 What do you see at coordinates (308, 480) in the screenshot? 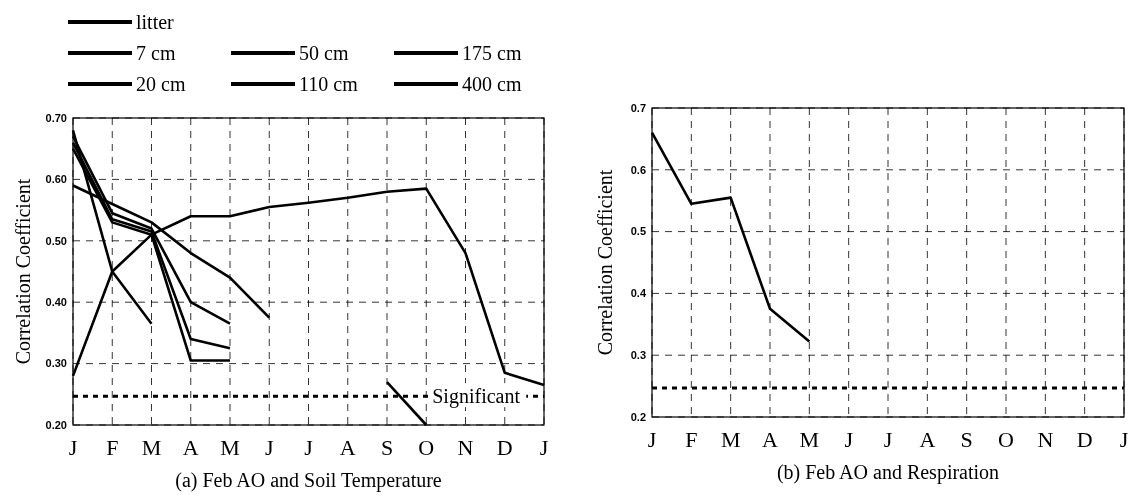
I see `text: (a) Feb AO and Soil Temperature` at bounding box center [308, 480].